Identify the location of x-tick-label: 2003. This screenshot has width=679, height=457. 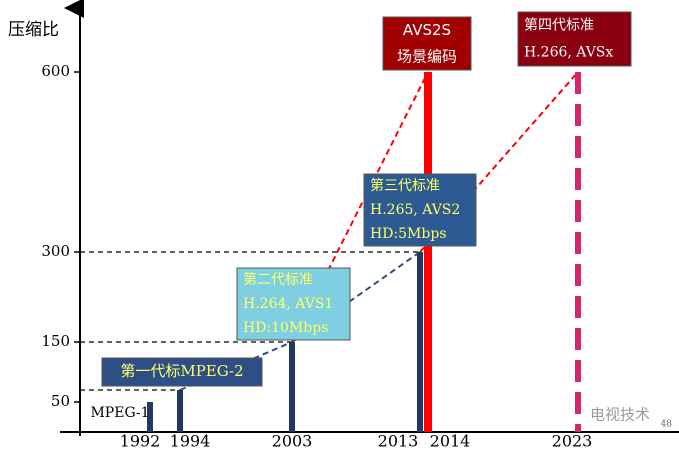
(292, 441).